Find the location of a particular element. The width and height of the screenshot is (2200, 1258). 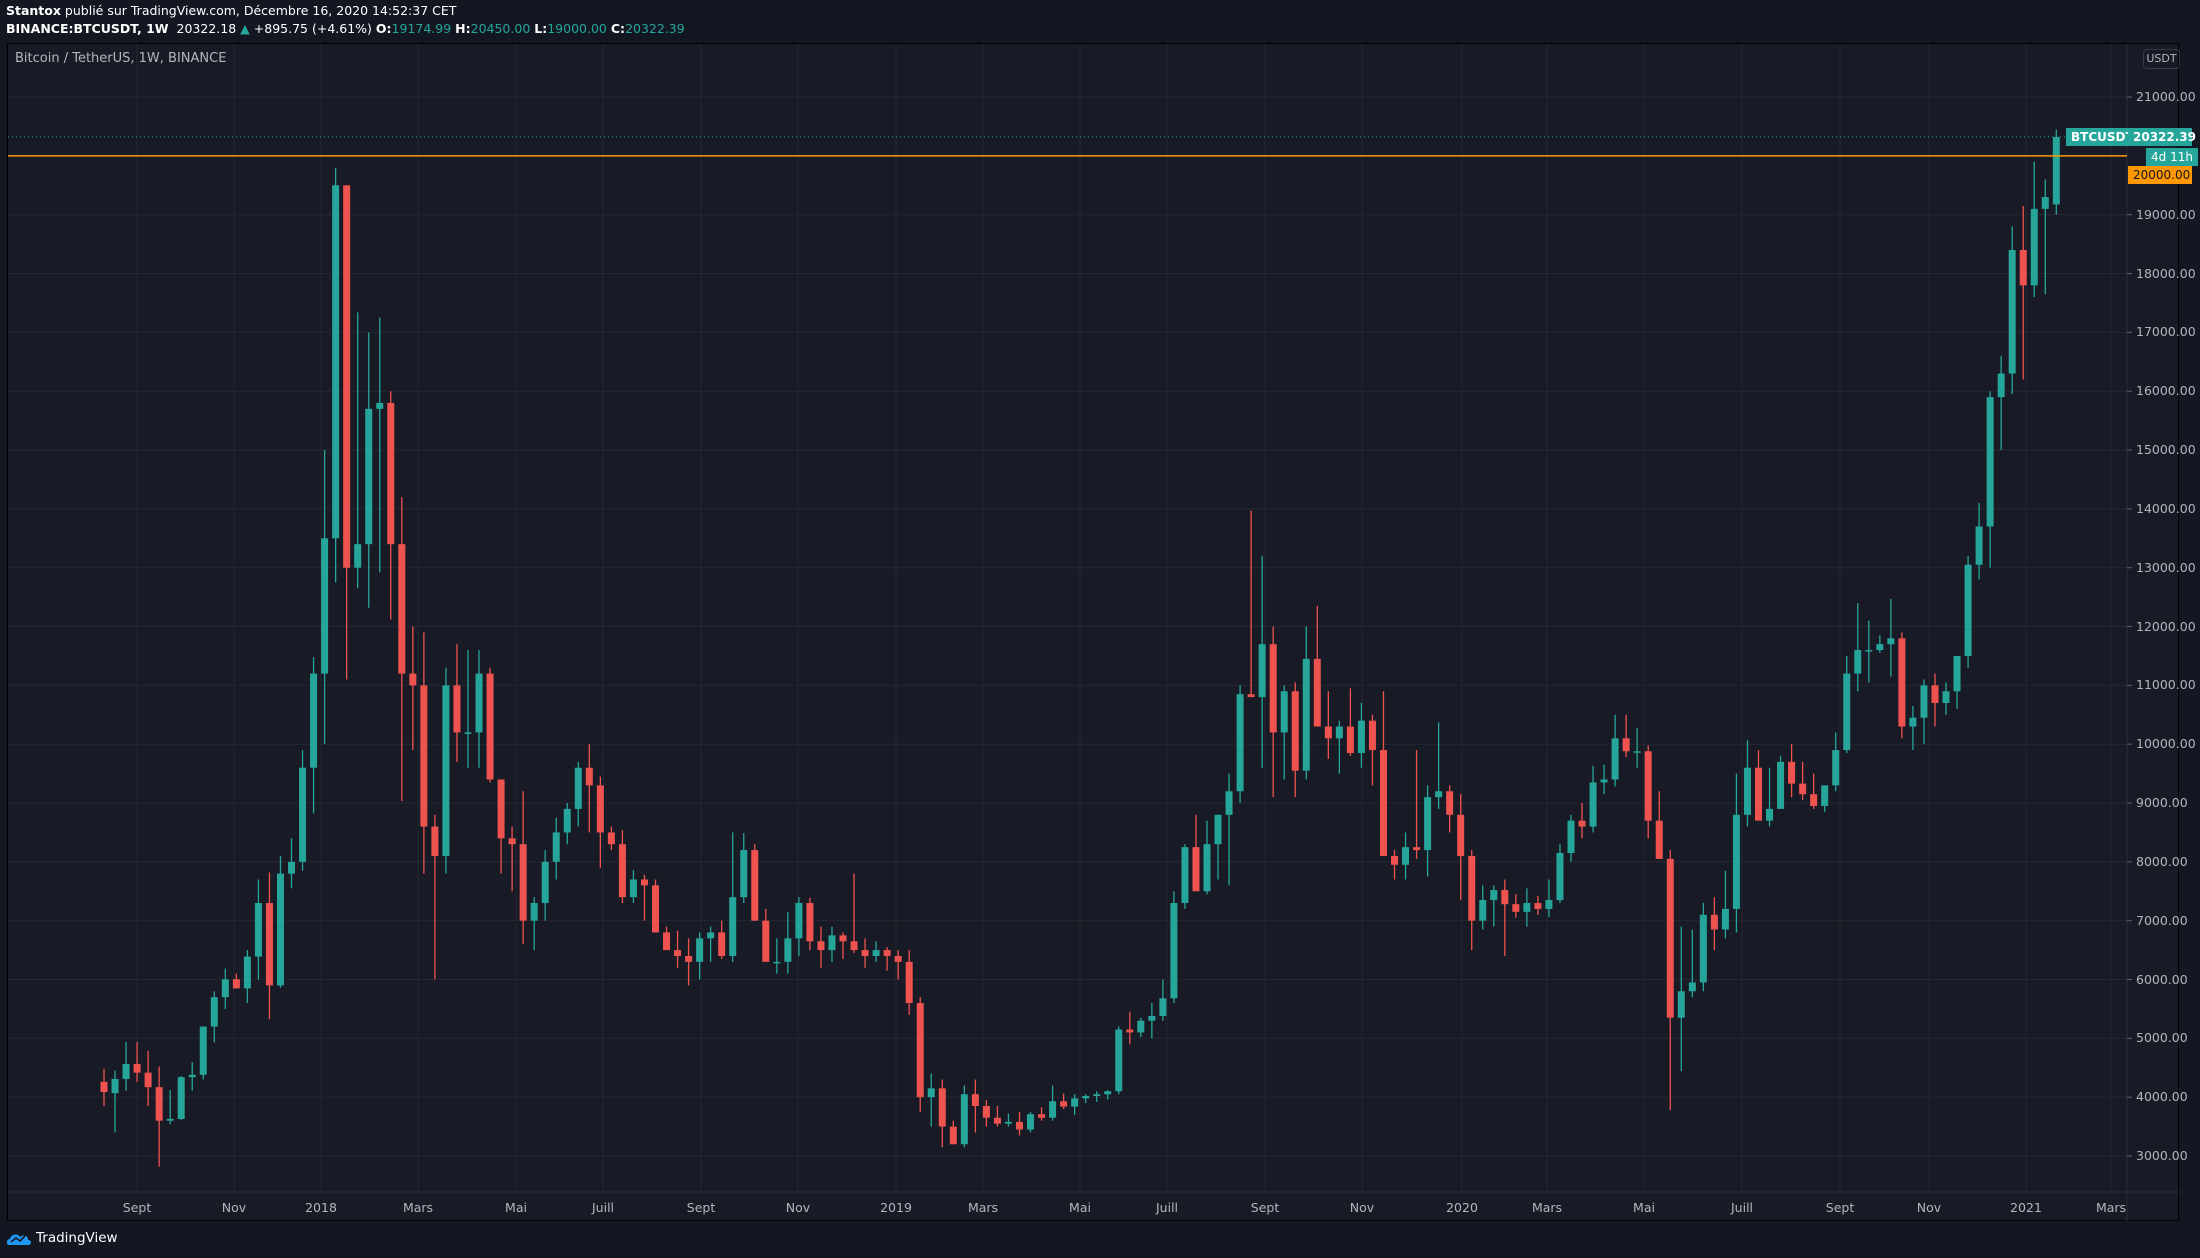

price-tick-label: 10000.00 is located at coordinates (2166, 744).